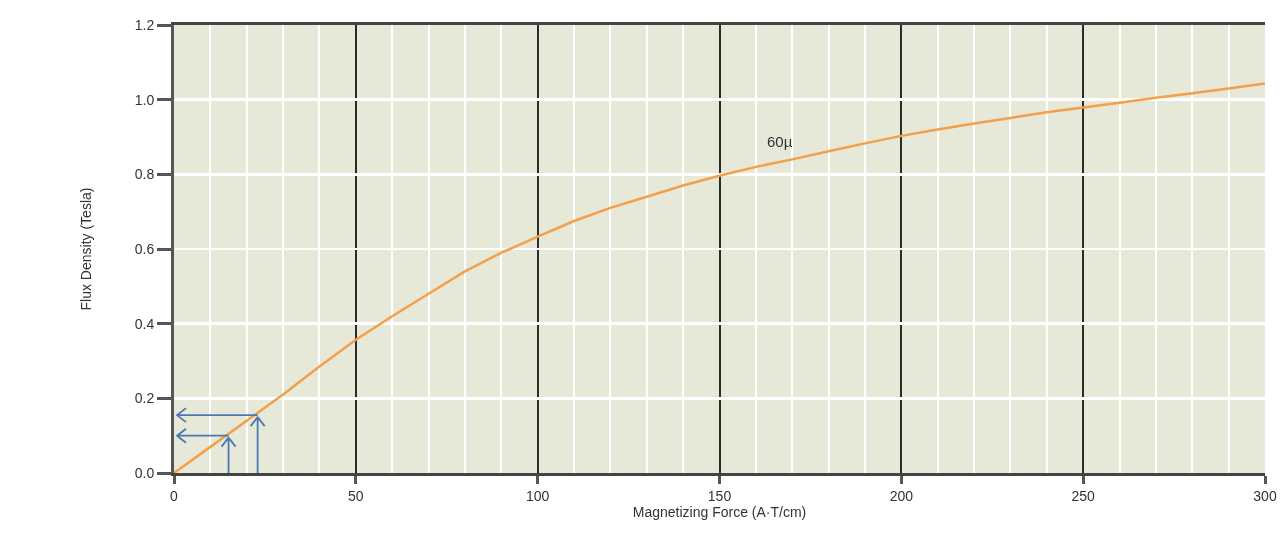 The height and width of the screenshot is (542, 1284). Describe the element at coordinates (356, 495) in the screenshot. I see `x-tick-label: 50` at that location.